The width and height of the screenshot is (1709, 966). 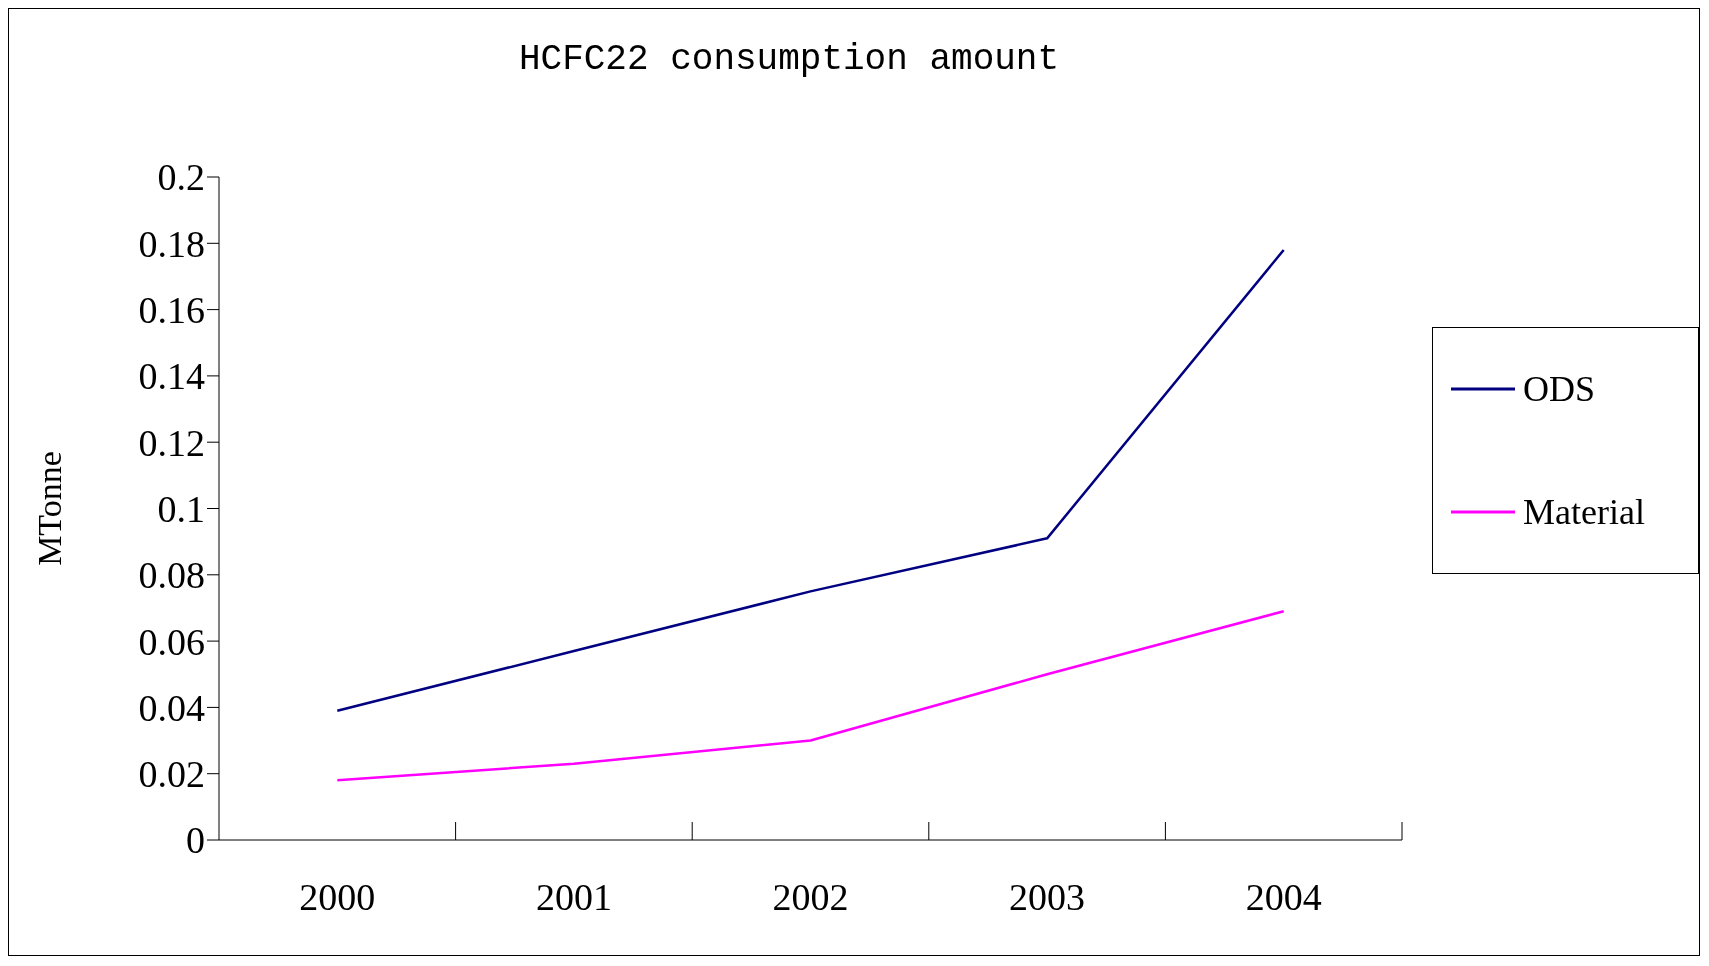 I want to click on chart-title: HCFC22 consumption amount, so click(x=789, y=59).